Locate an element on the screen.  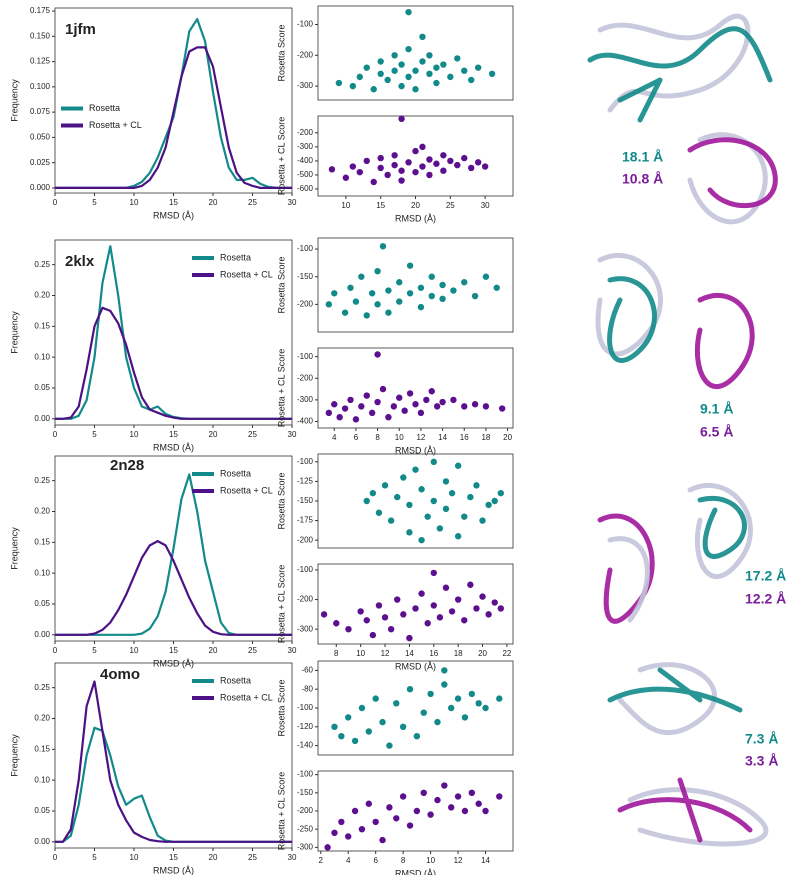
y-axis-label: Rosetta Score is located at coordinates (281, 284).